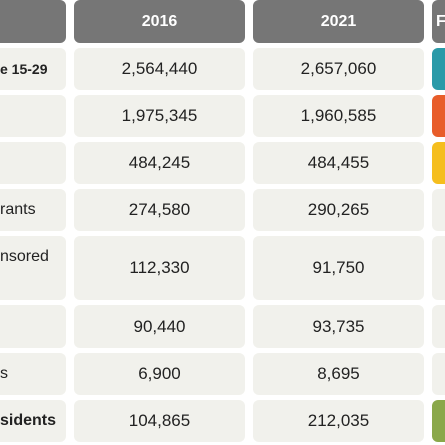  I want to click on row-label: rants, so click(33, 210).